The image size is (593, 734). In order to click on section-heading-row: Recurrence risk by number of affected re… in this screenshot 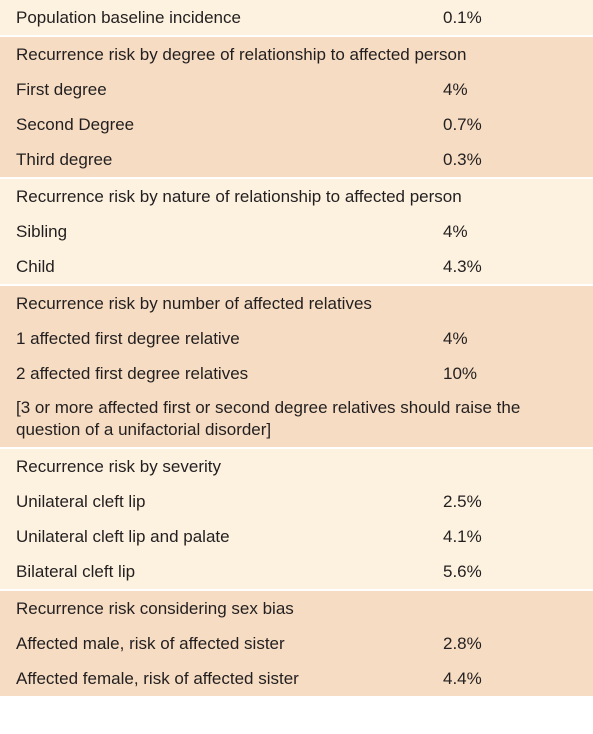, I will do `click(296, 303)`.